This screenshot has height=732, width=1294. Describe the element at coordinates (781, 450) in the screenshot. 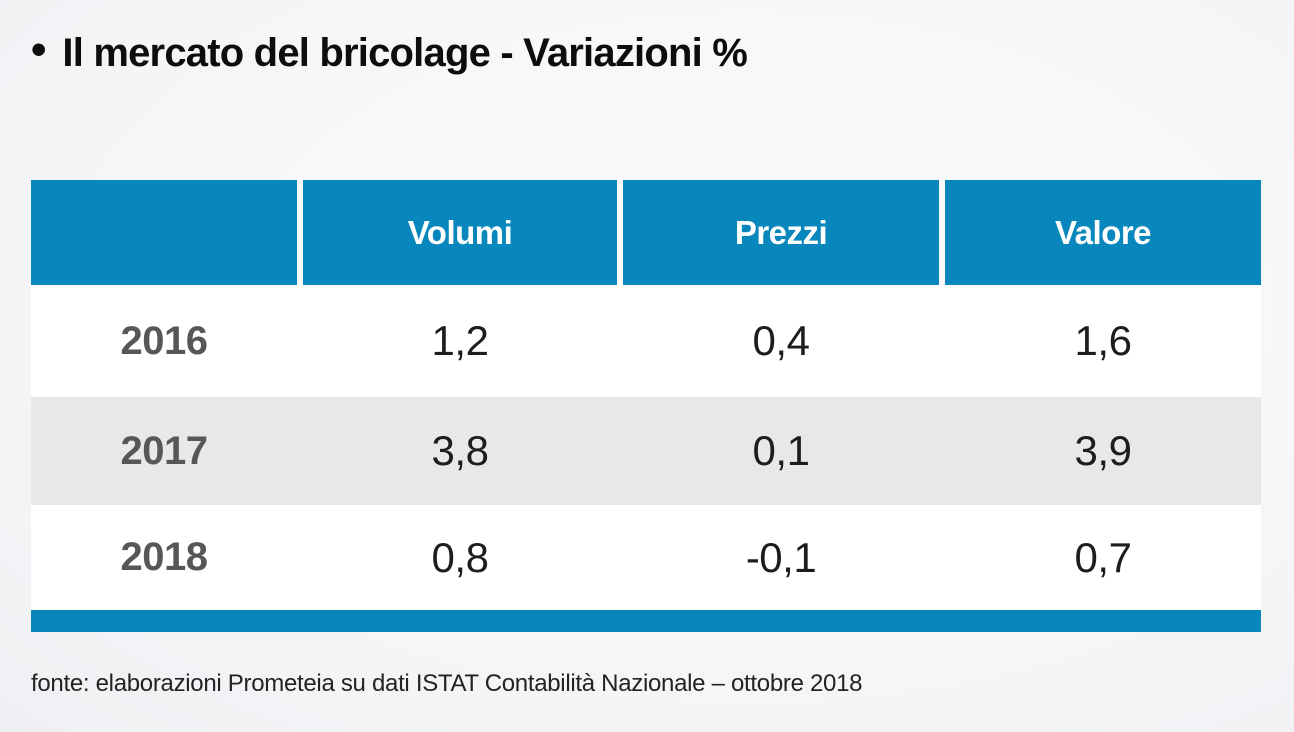

I see `cell-prezzi: 0,1` at that location.